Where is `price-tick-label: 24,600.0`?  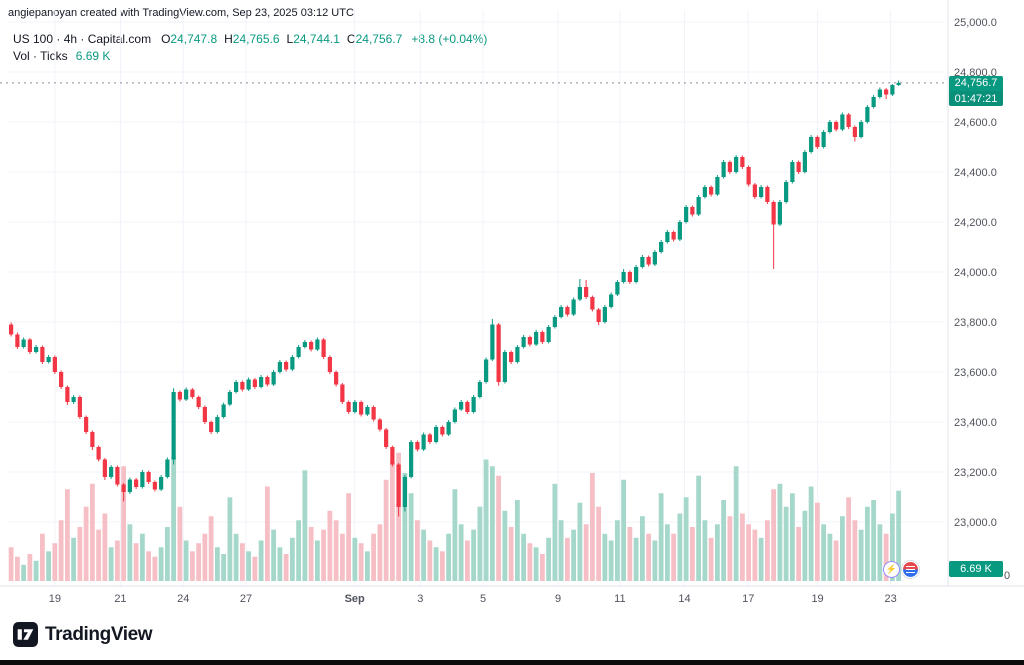
price-tick-label: 24,600.0 is located at coordinates (975, 123).